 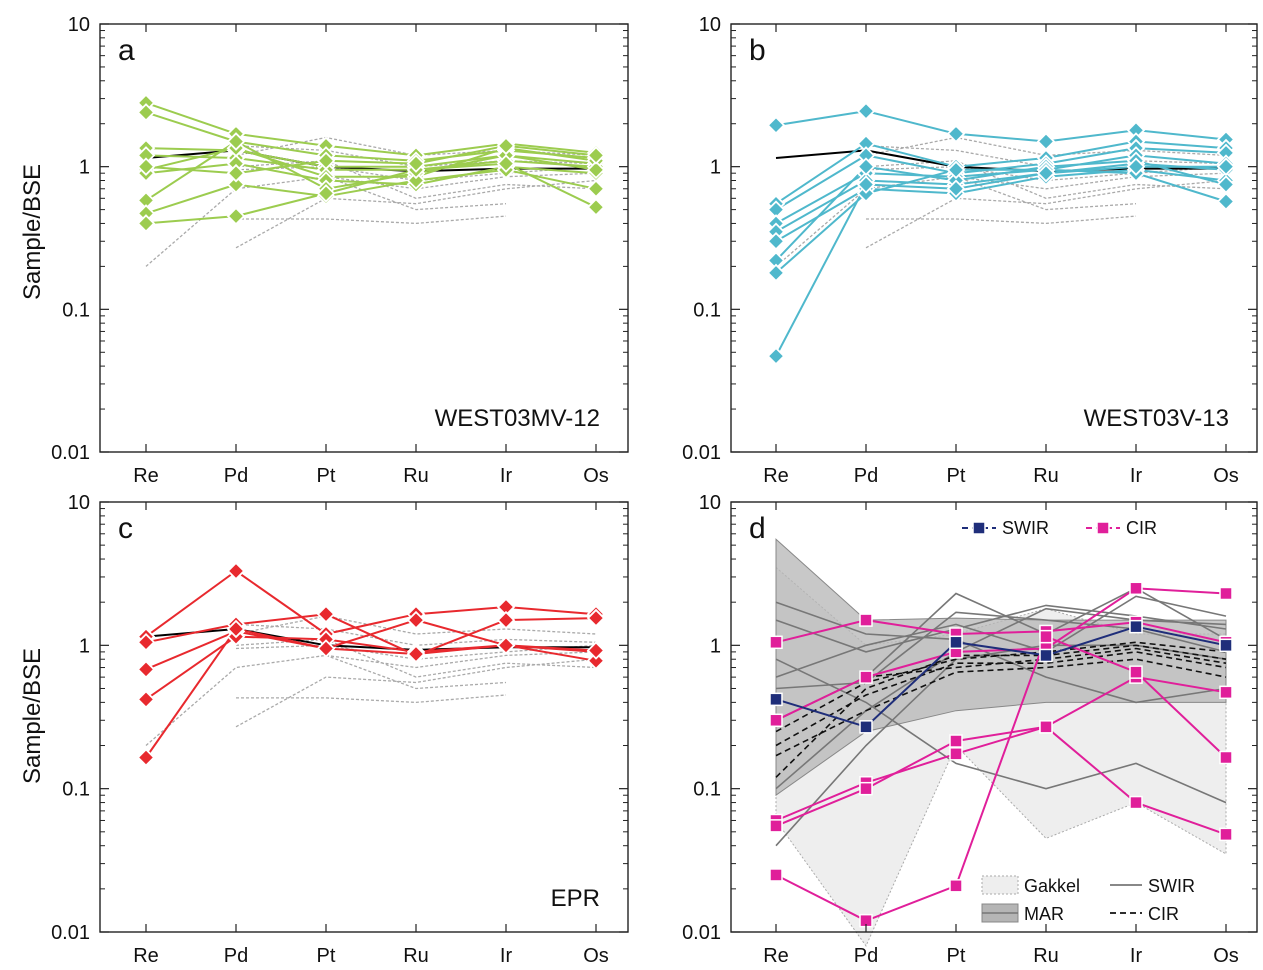 I want to click on swir-series-line, so click(x=1001, y=676).